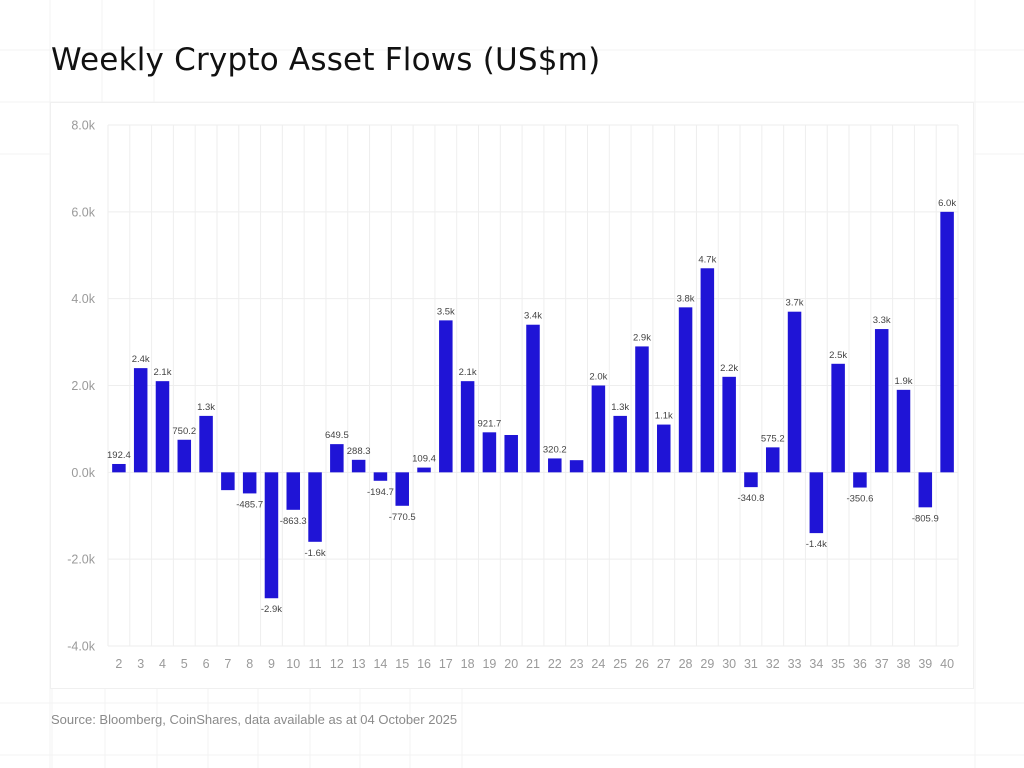  I want to click on data-label: 109.4, so click(424, 459).